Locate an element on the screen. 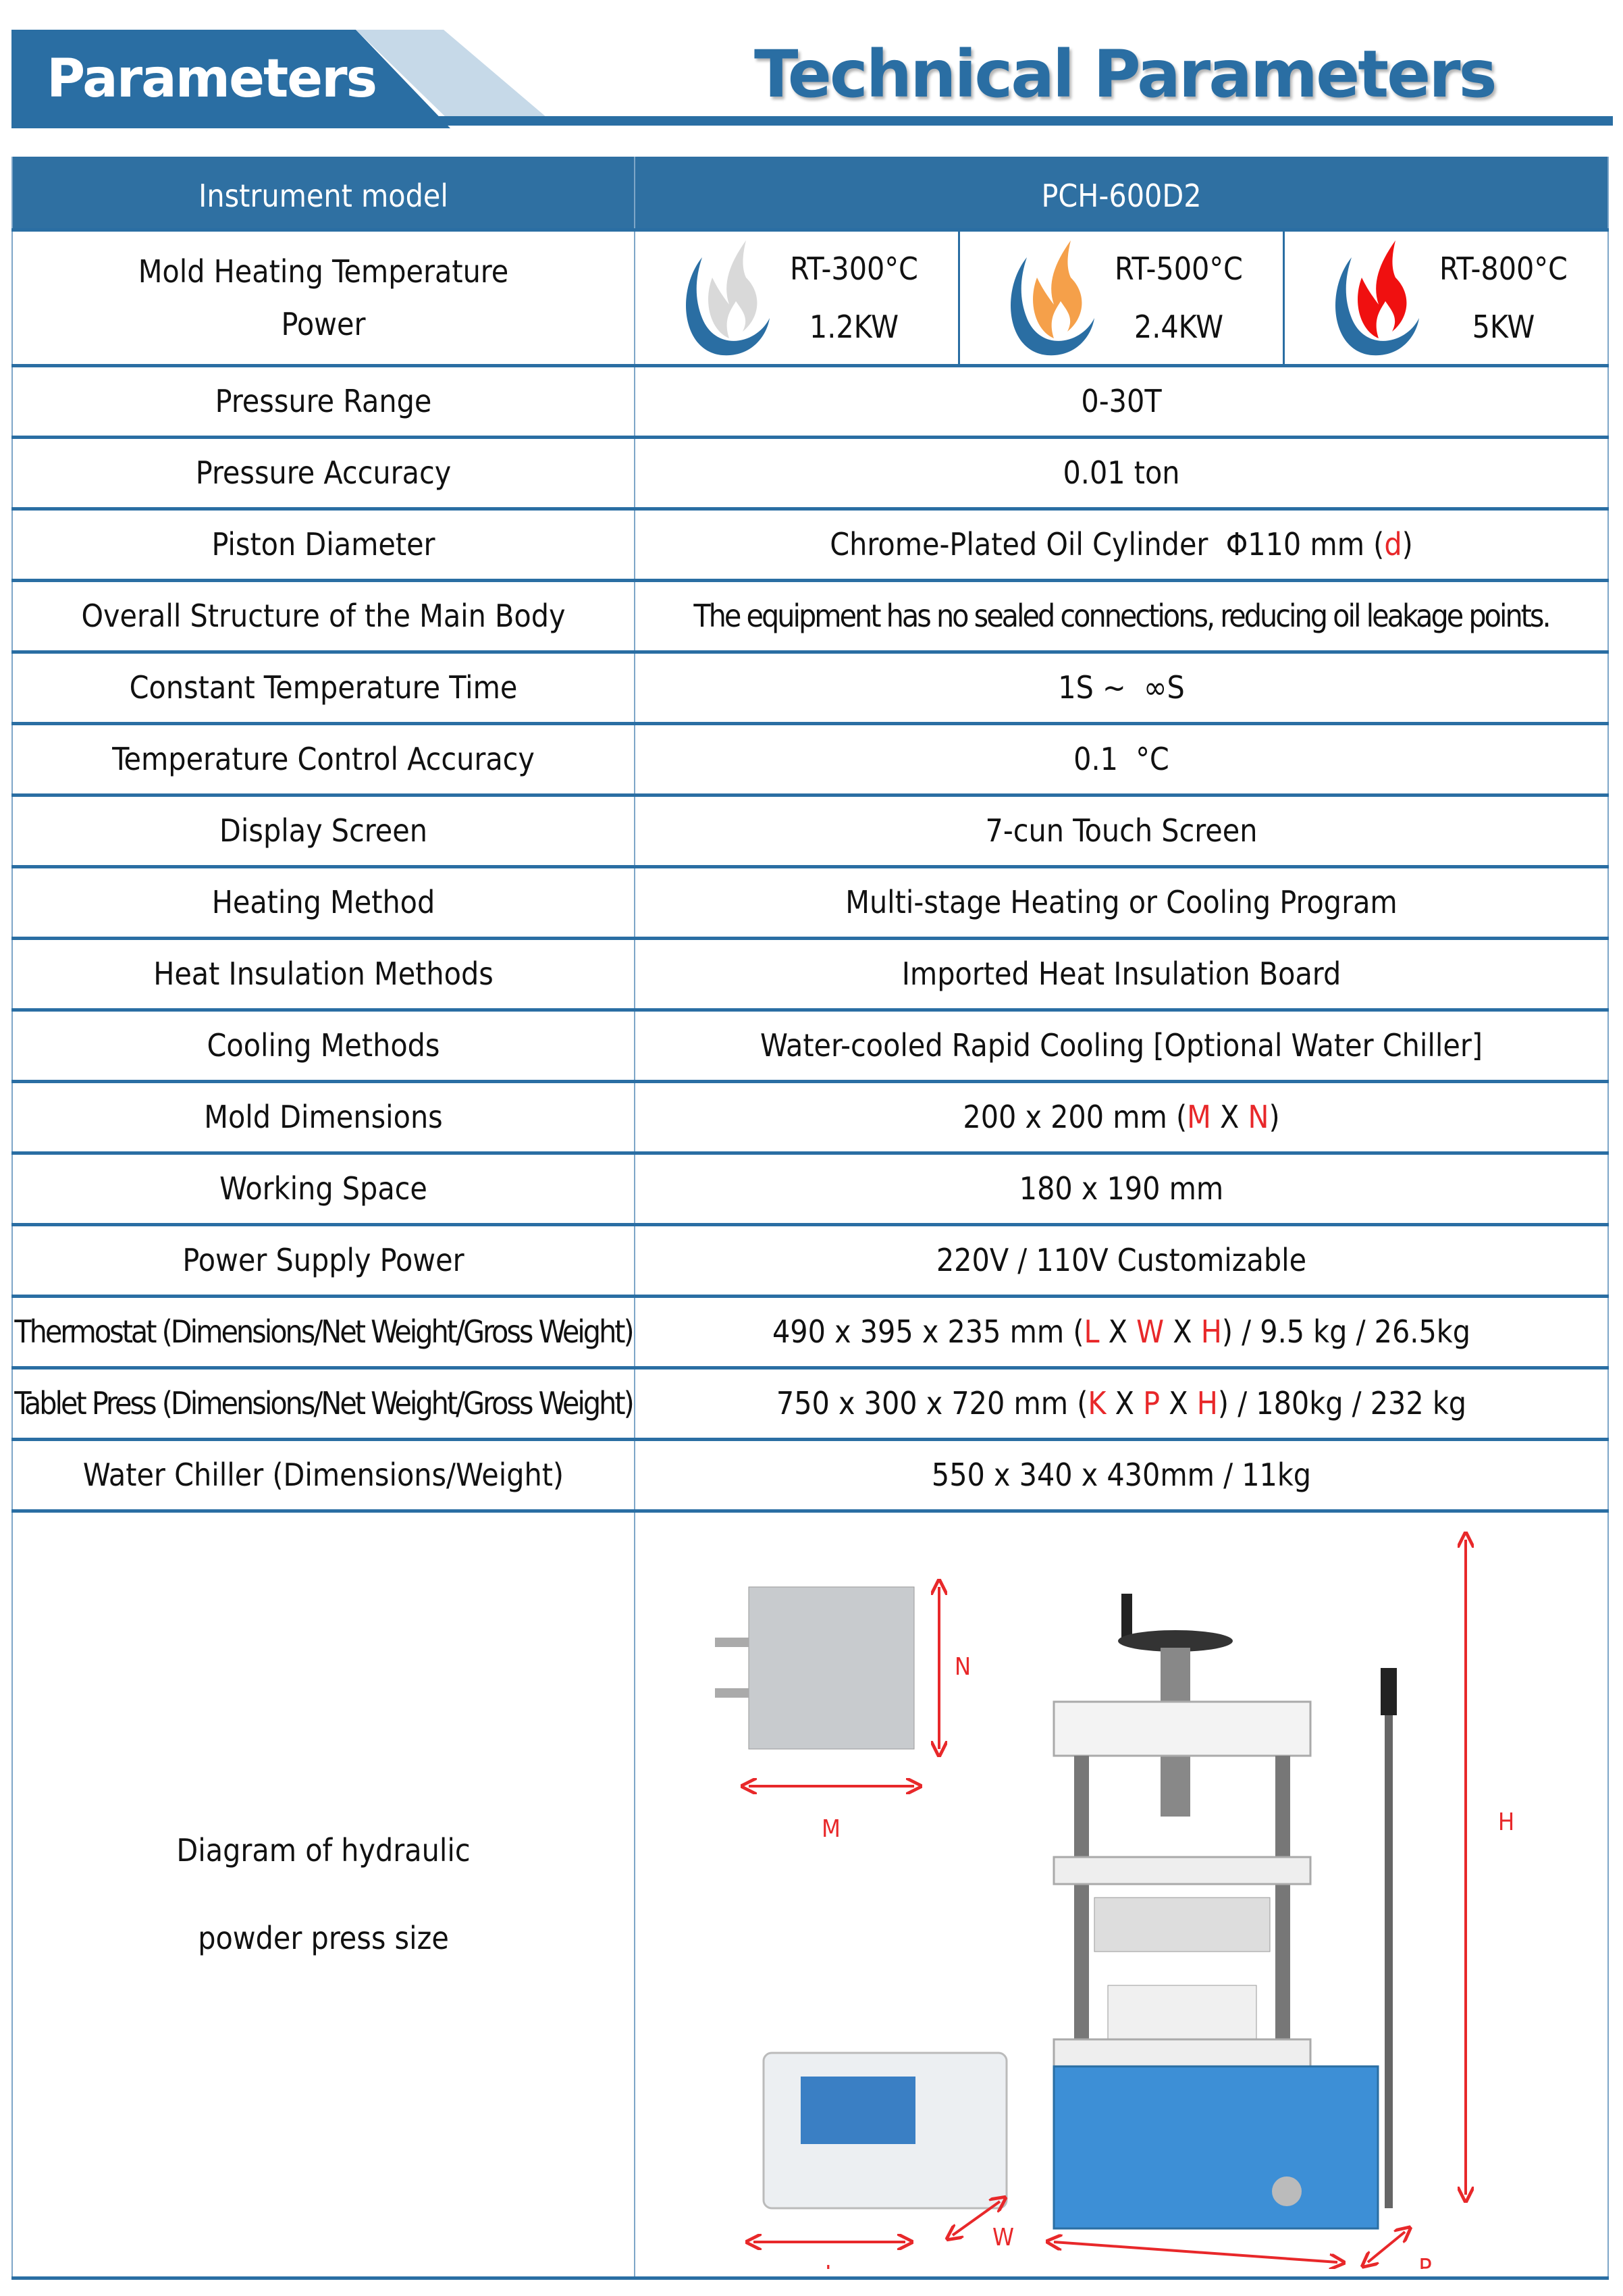 The image size is (1623, 2296). row-value: Multi-stage Heating or Cooling Program is located at coordinates (1121, 903).